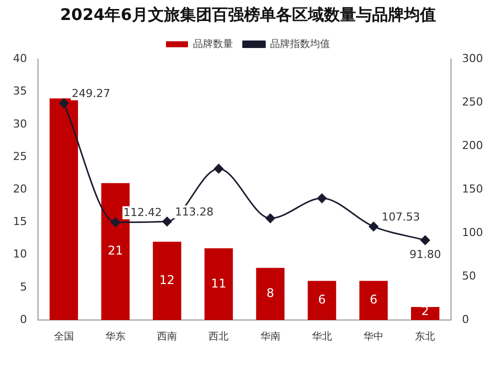 This screenshot has height=386, width=500. What do you see at coordinates (167, 336) in the screenshot?
I see `x-tick-label: 西南` at bounding box center [167, 336].